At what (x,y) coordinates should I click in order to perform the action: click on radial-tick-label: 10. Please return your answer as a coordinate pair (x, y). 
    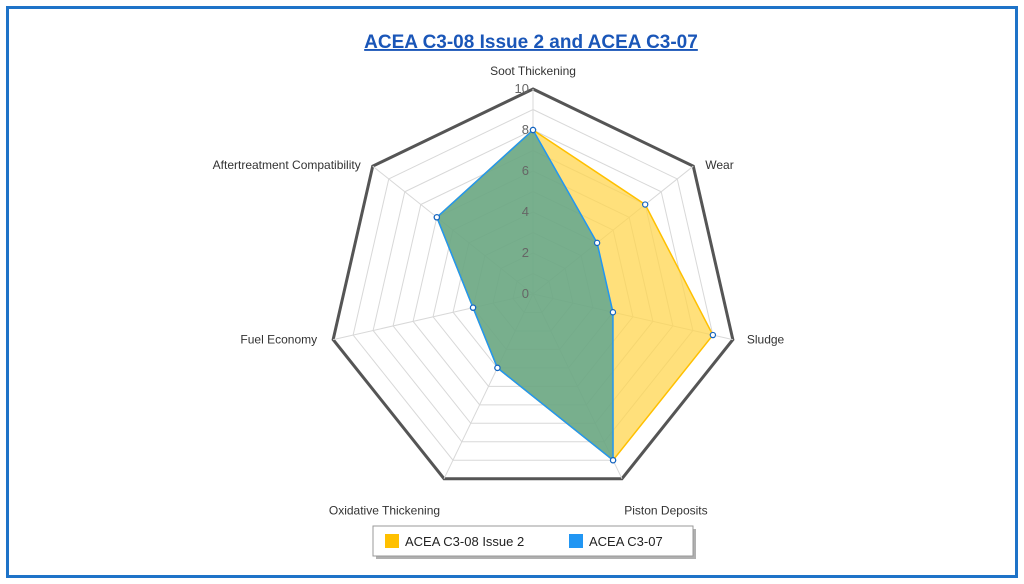
    Looking at the image, I should click on (522, 88).